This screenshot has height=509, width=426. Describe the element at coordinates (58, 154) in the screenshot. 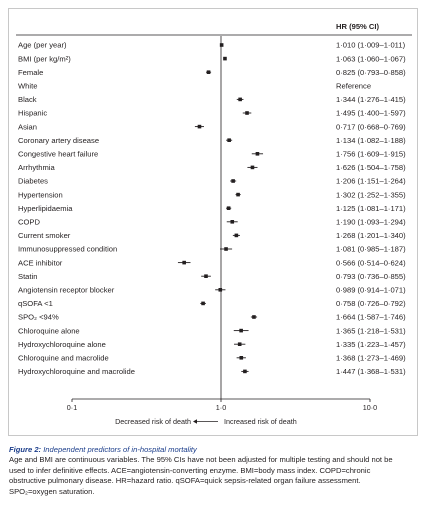

I see `row-label: Congestive heart failure` at that location.